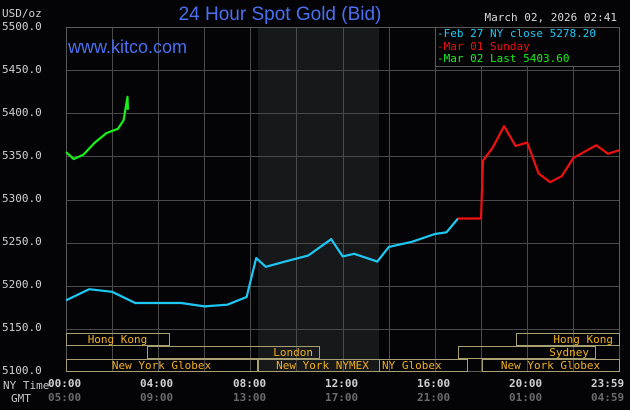 The height and width of the screenshot is (410, 630). Describe the element at coordinates (342, 397) in the screenshot. I see `x-tick-gmt: 17:00` at that location.